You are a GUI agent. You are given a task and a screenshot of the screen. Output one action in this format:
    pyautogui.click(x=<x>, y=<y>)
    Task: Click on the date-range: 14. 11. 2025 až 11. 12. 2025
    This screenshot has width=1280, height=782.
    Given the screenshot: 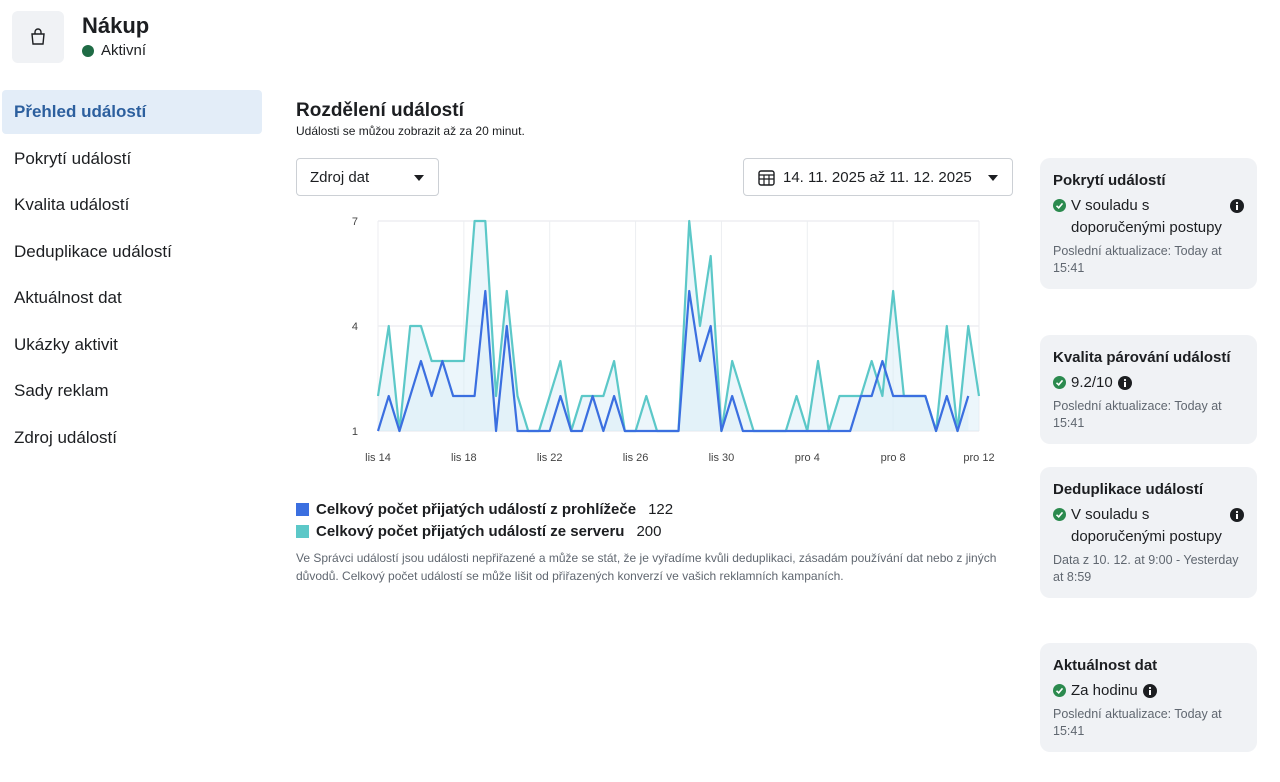 What is the action you would take?
    pyautogui.click(x=877, y=177)
    